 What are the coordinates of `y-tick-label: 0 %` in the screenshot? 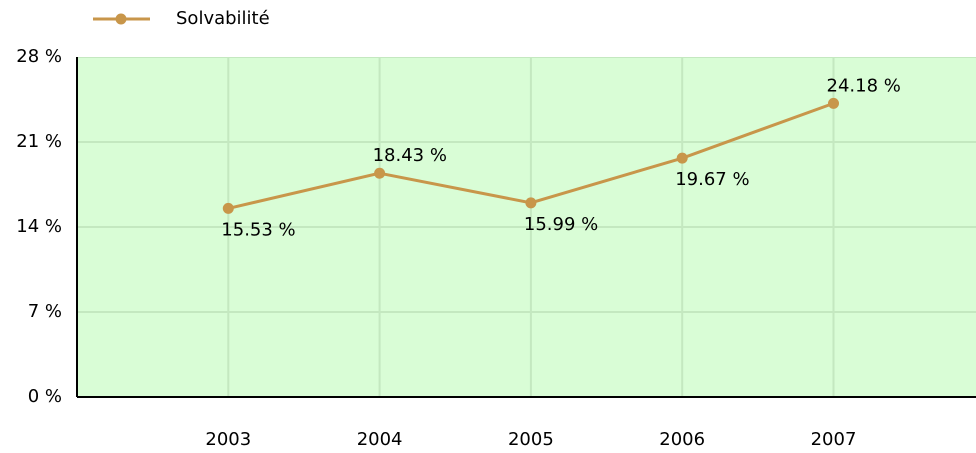 It's located at (45, 396).